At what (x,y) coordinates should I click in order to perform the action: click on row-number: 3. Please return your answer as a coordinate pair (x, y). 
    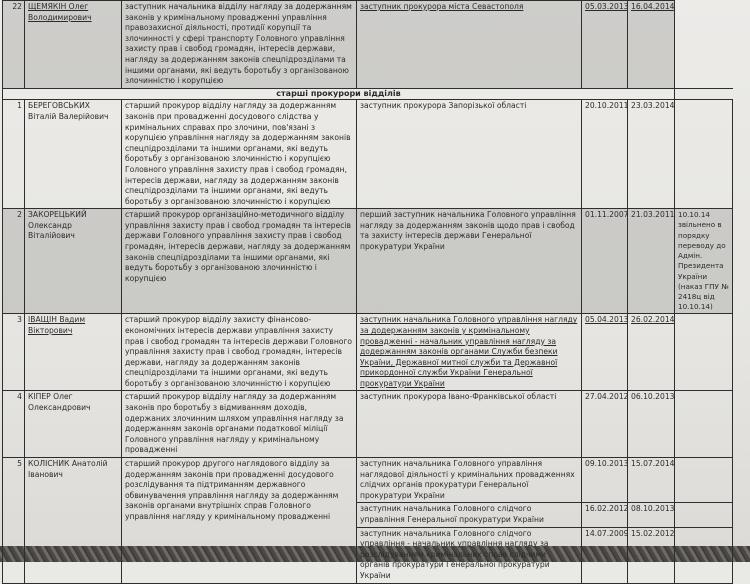
    Looking at the image, I should click on (13, 352).